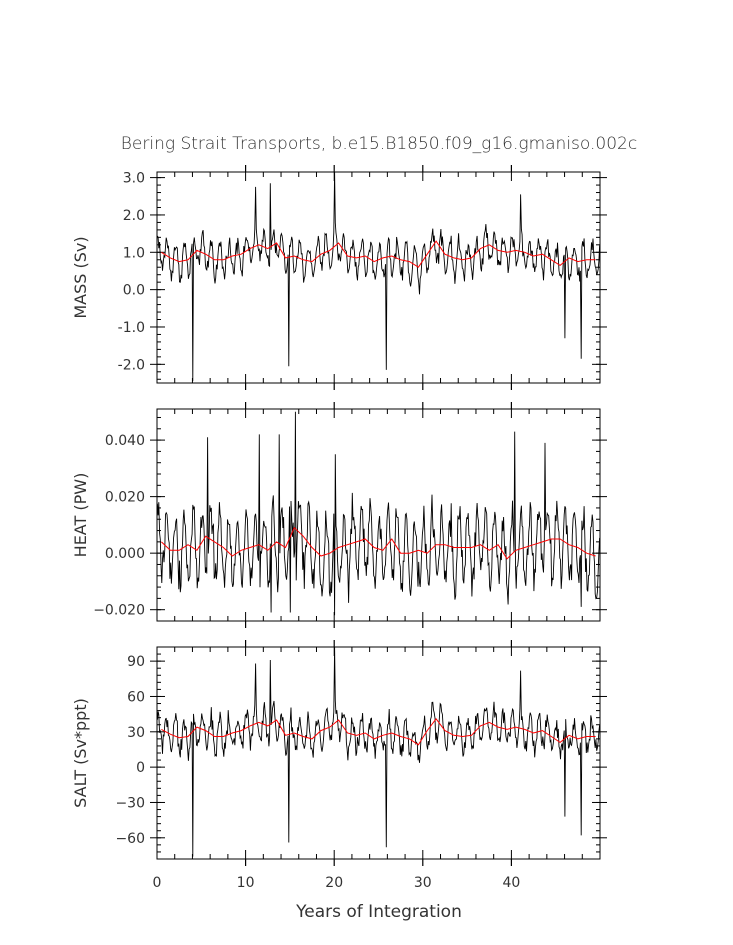 The image size is (733, 945). What do you see at coordinates (511, 883) in the screenshot?
I see `x-tick-label: 40` at bounding box center [511, 883].